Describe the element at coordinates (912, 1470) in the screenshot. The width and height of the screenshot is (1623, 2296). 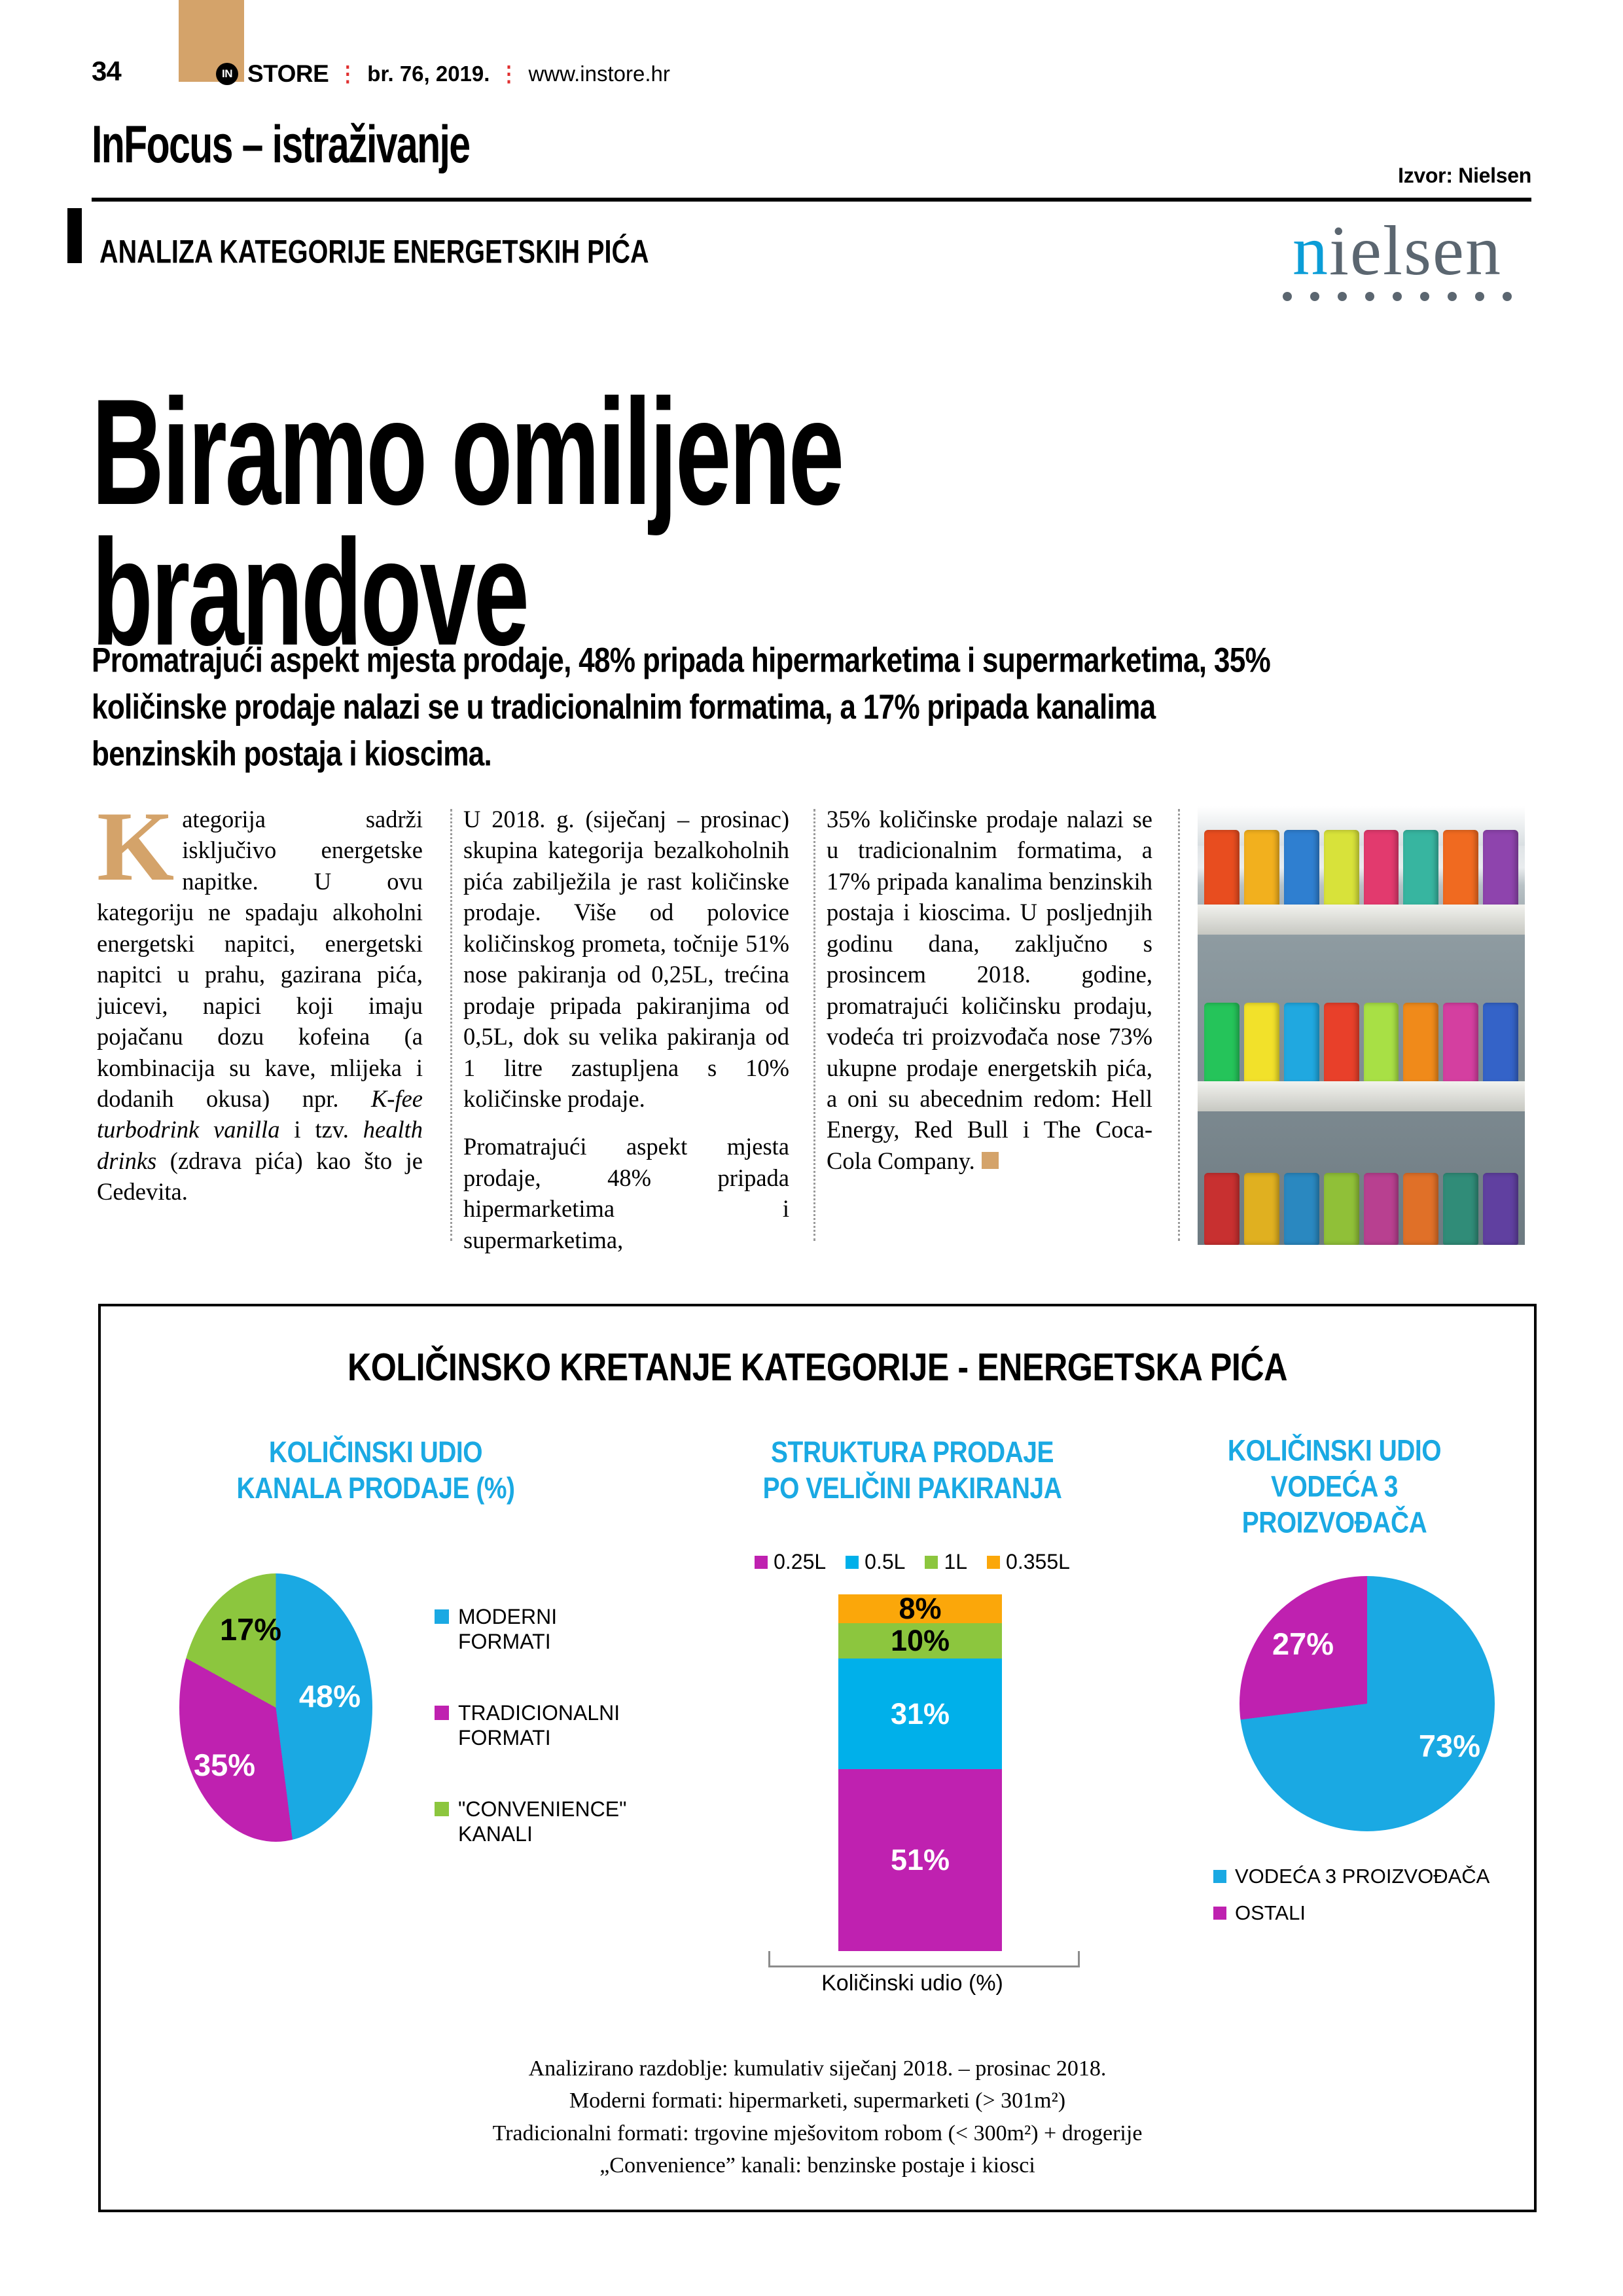
I see `chart-2-heading: STRUKTURA PRODAJE PO VELIČINI PAKIRANJA` at that location.